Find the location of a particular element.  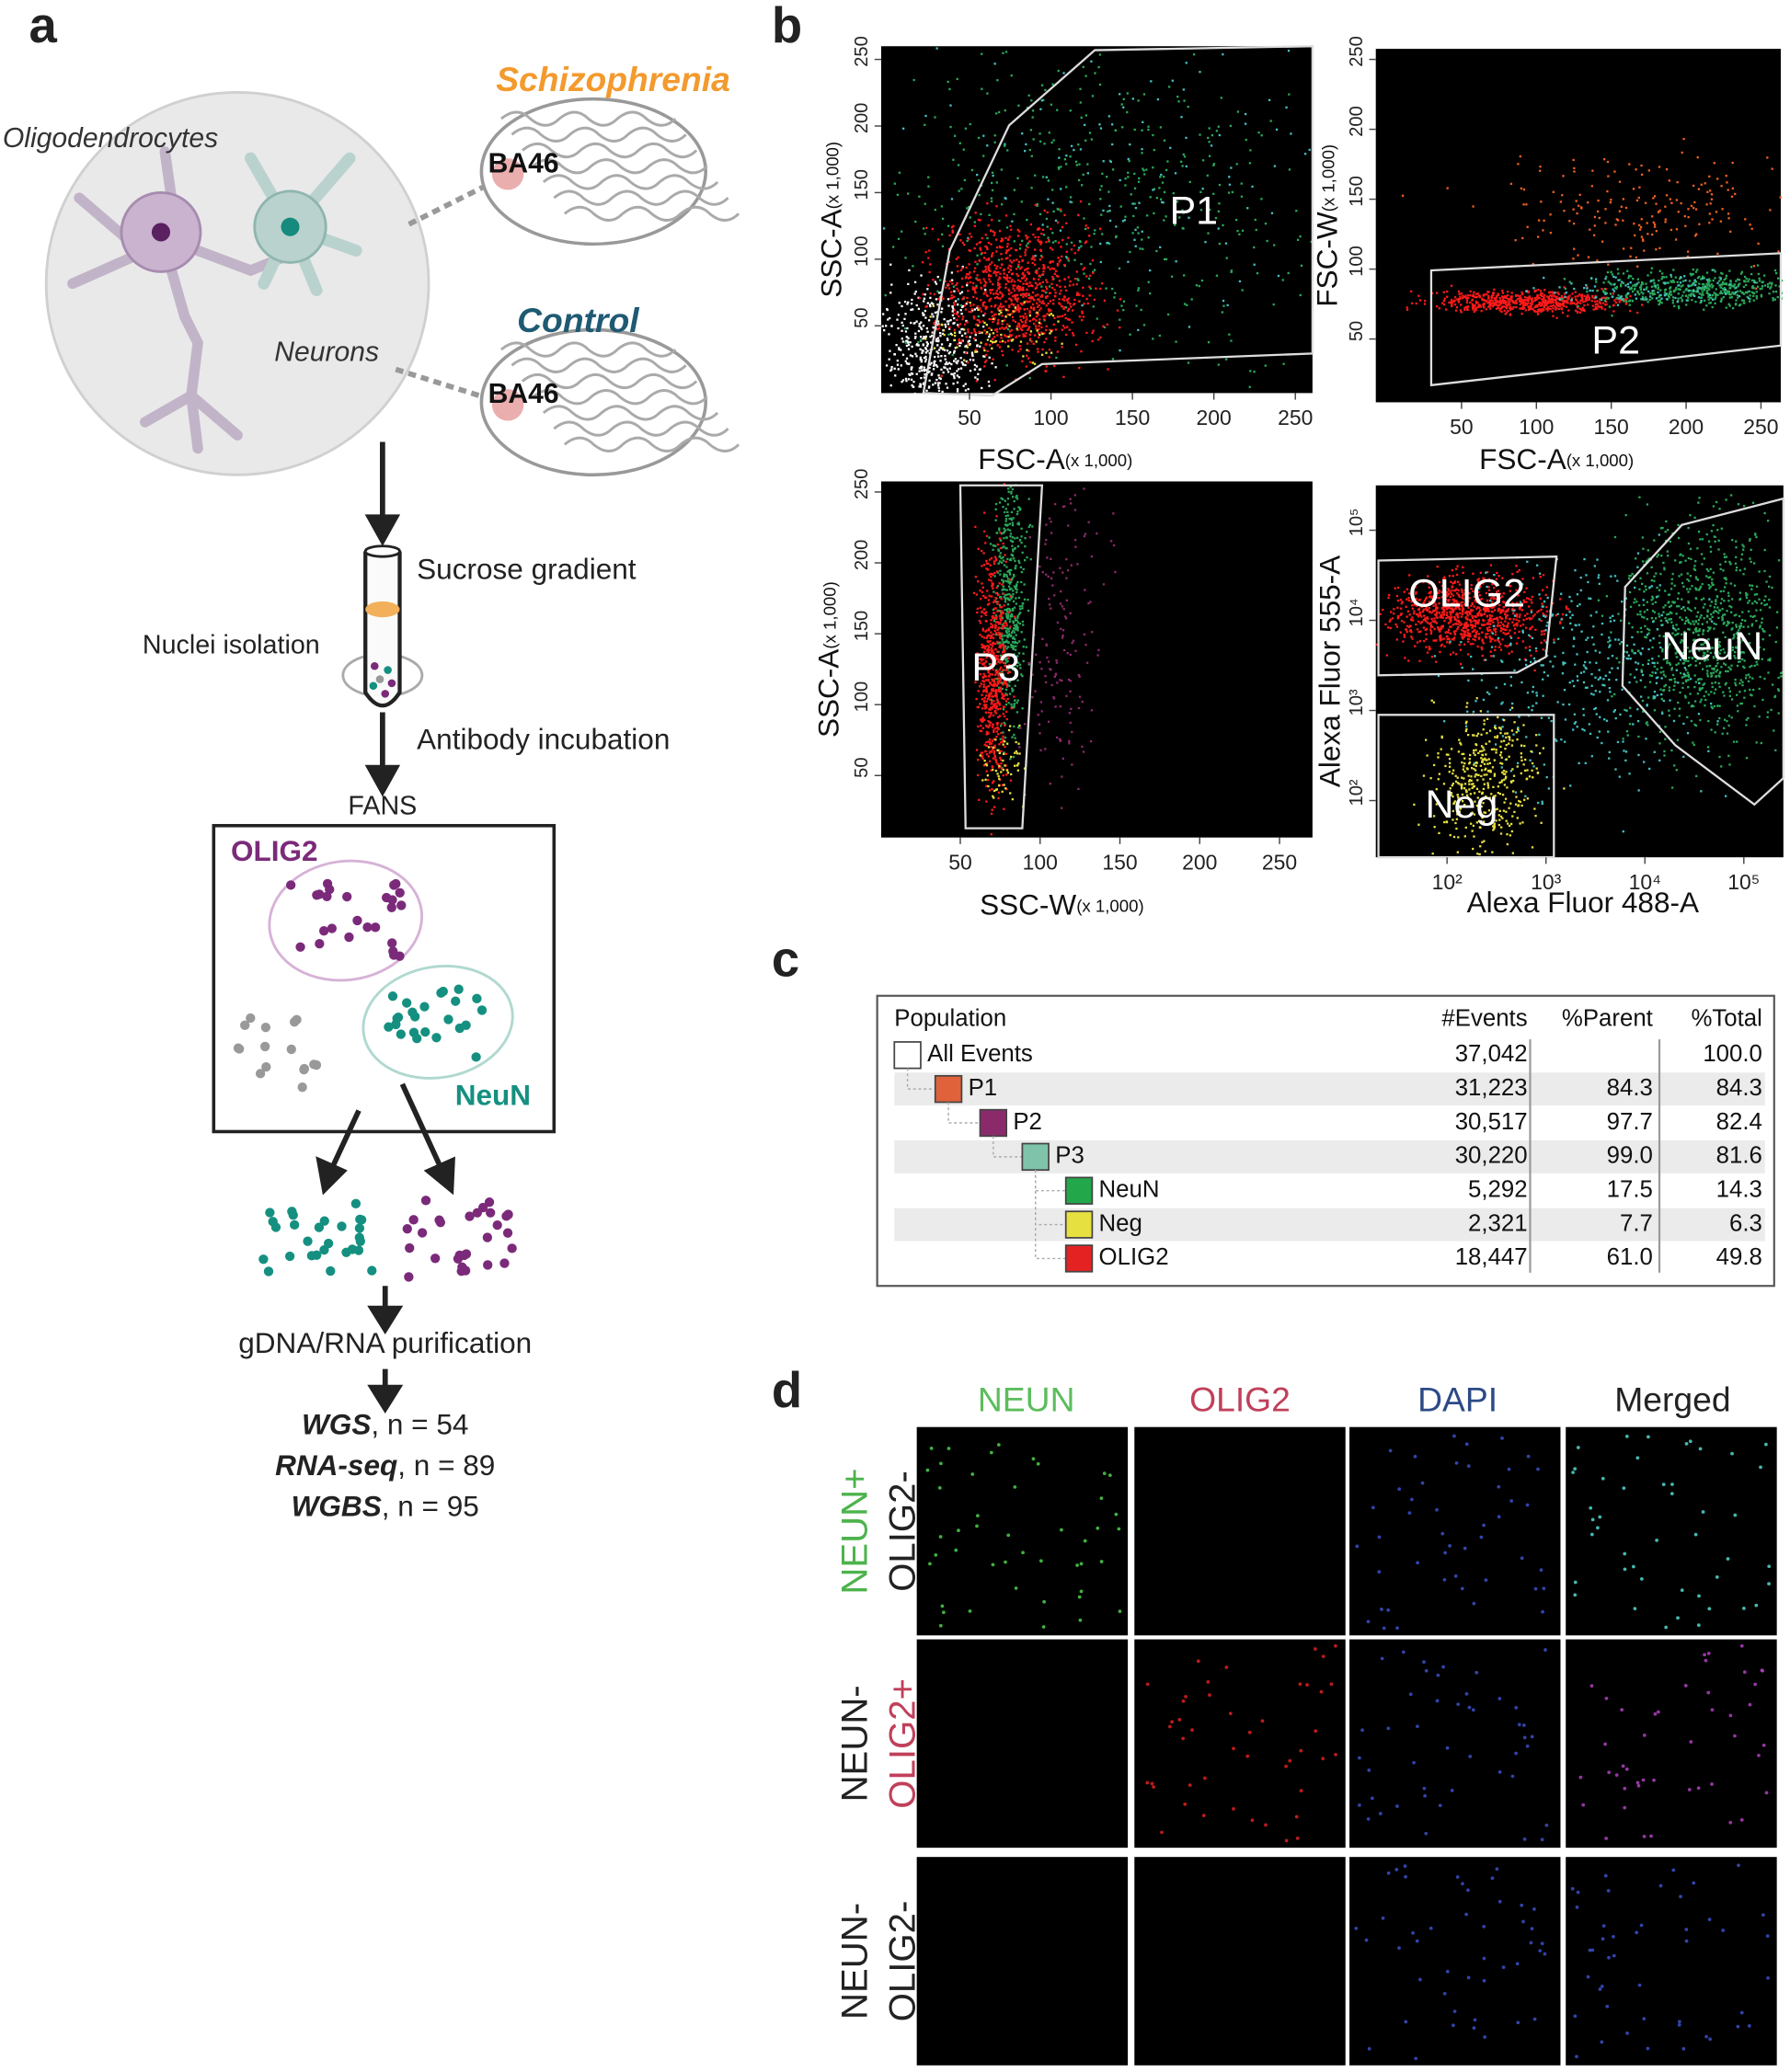

y-label: SSC-A is located at coordinates (828, 693).